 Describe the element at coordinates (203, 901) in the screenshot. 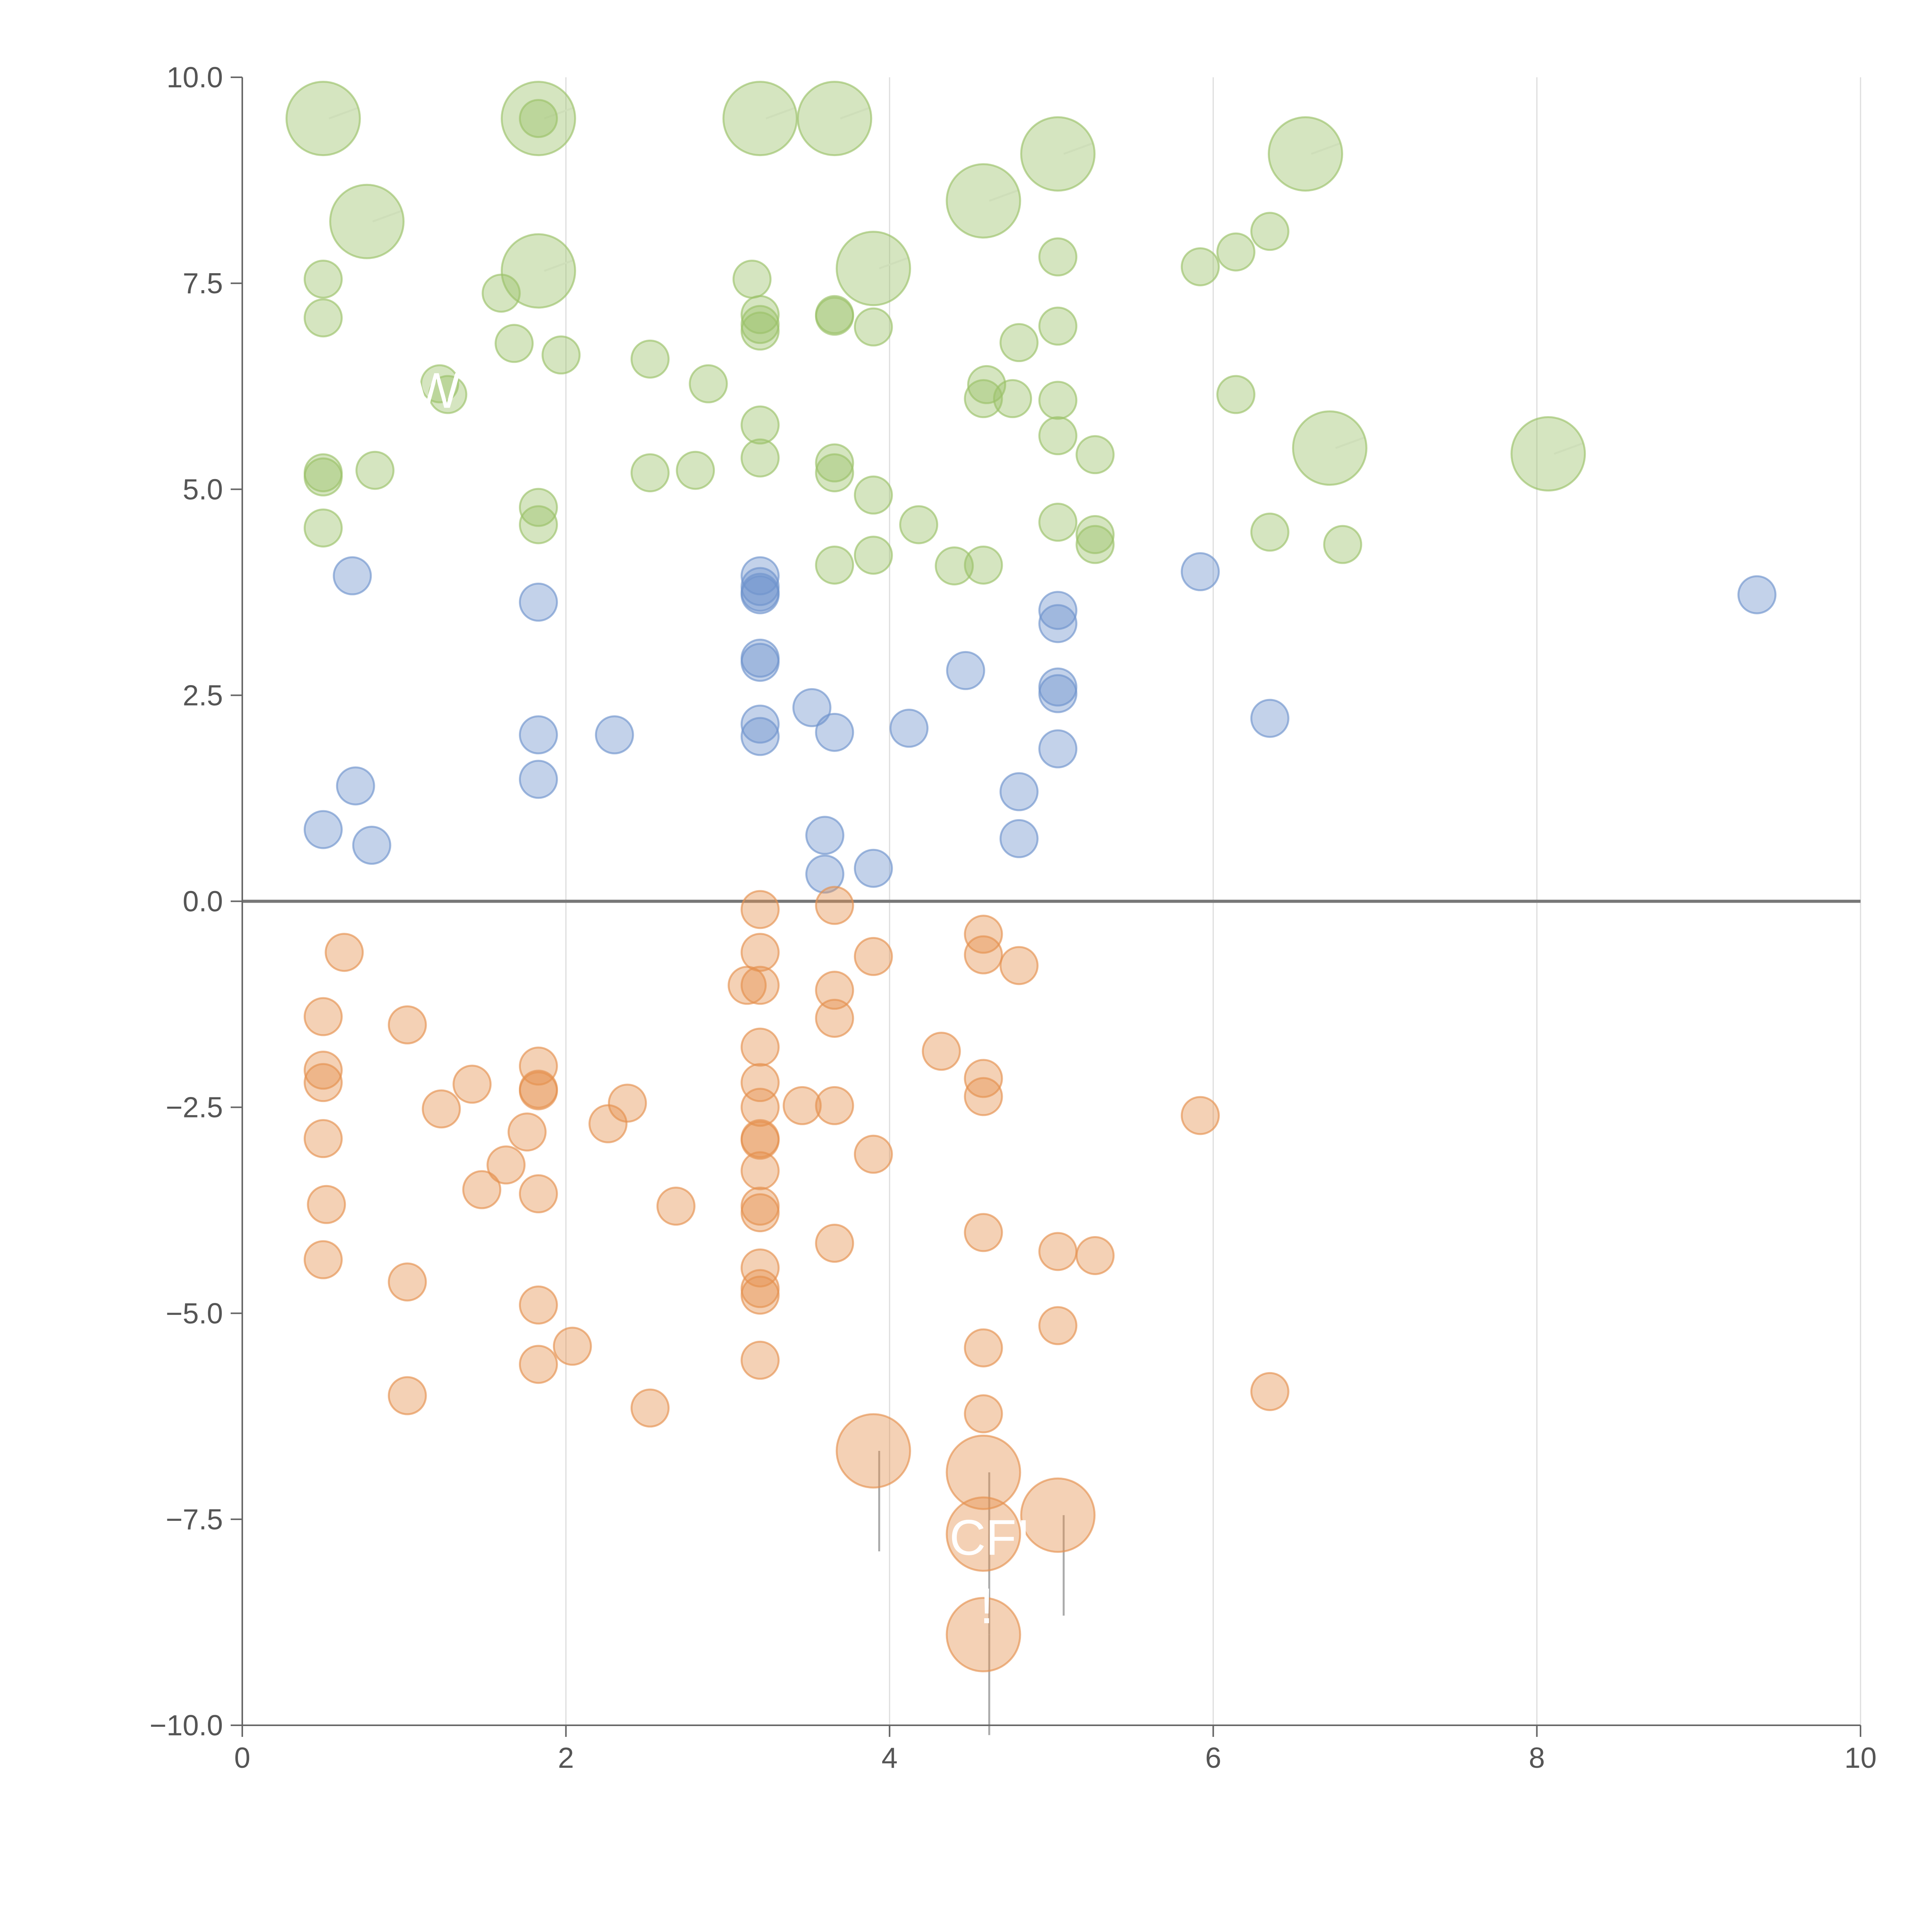

I see `y-tick-label-4: 0.0` at that location.